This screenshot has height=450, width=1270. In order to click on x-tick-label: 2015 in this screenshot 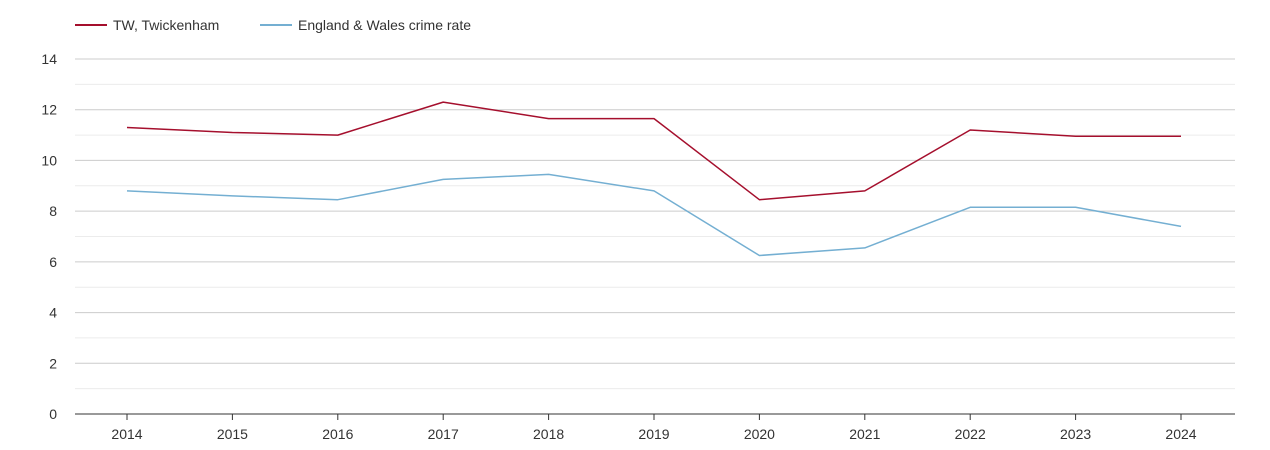, I will do `click(232, 434)`.